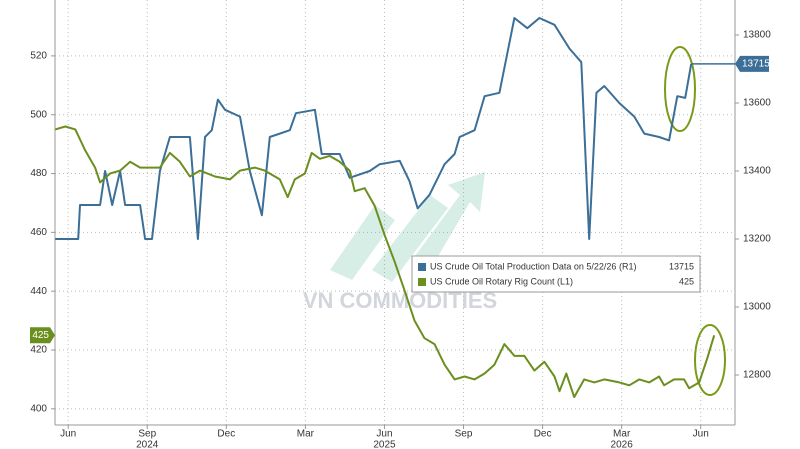 This screenshot has height=449, width=800. Describe the element at coordinates (757, 171) in the screenshot. I see `y2-tick-label: 13400` at that location.